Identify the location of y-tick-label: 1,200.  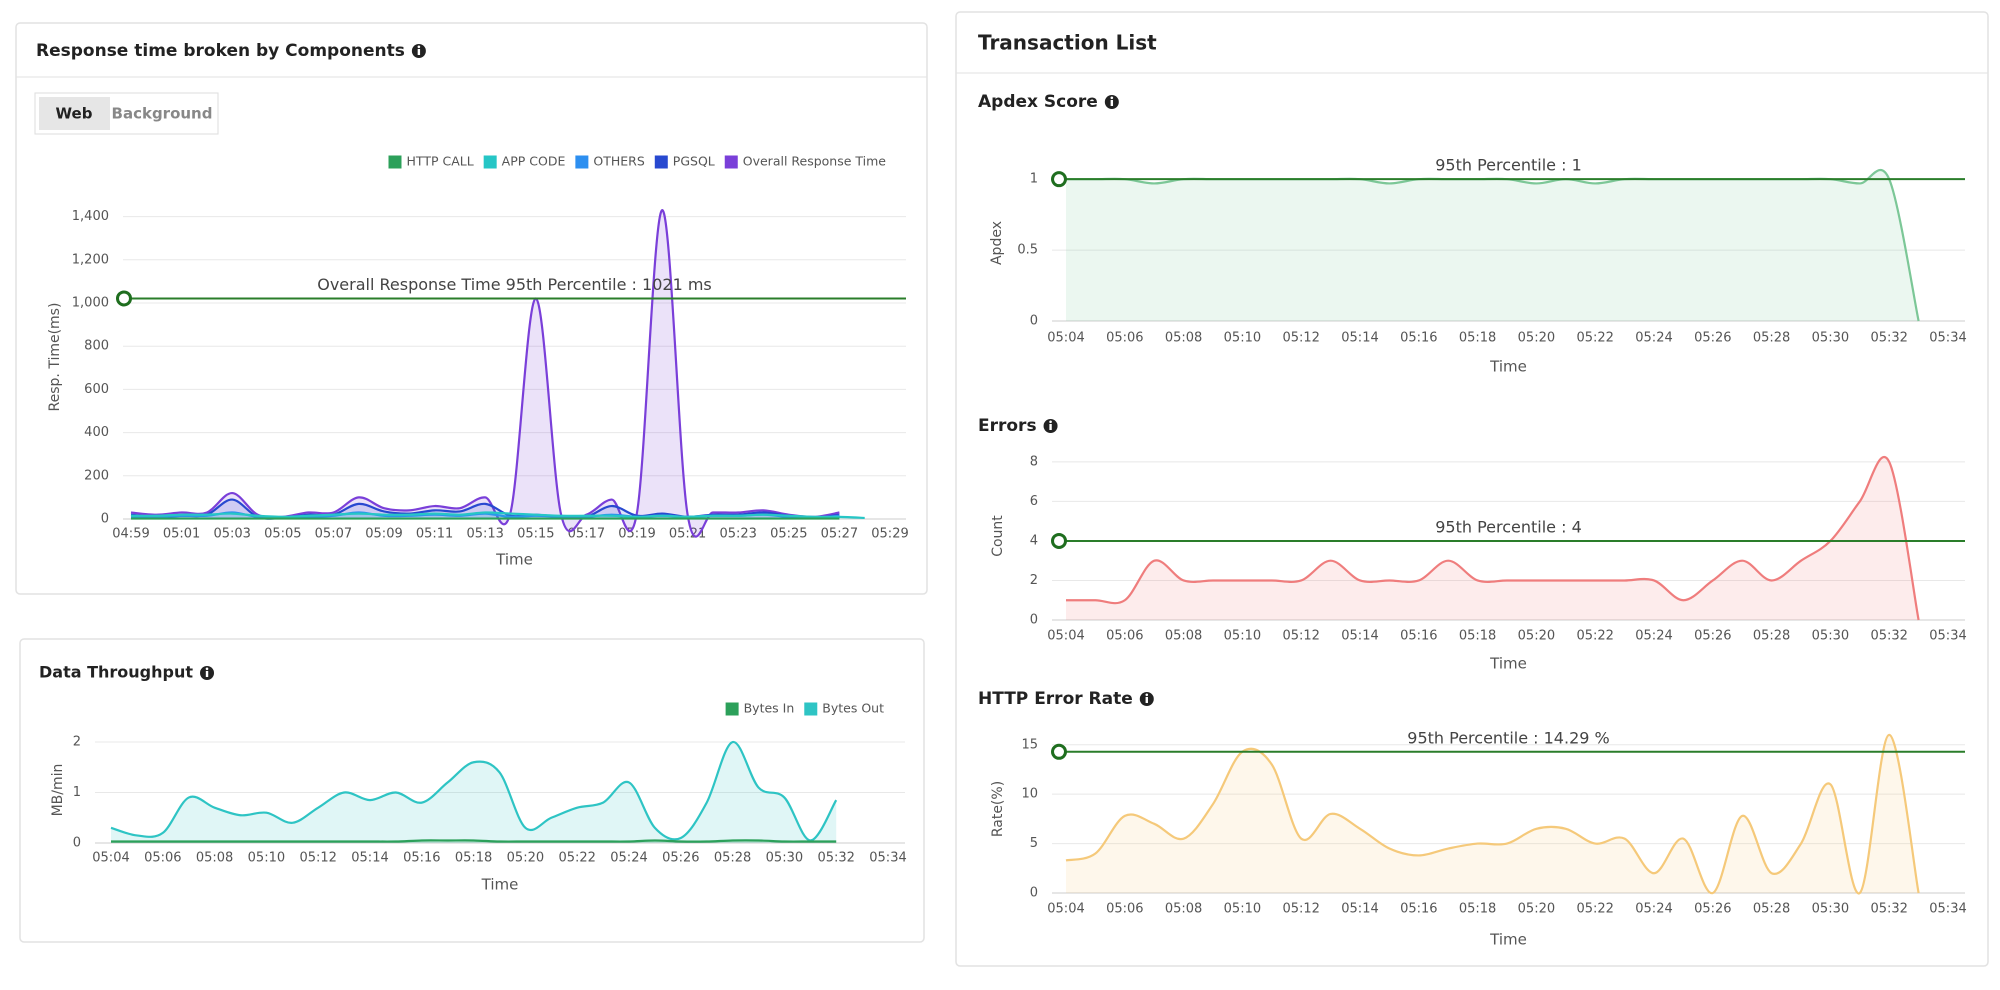
(90, 259).